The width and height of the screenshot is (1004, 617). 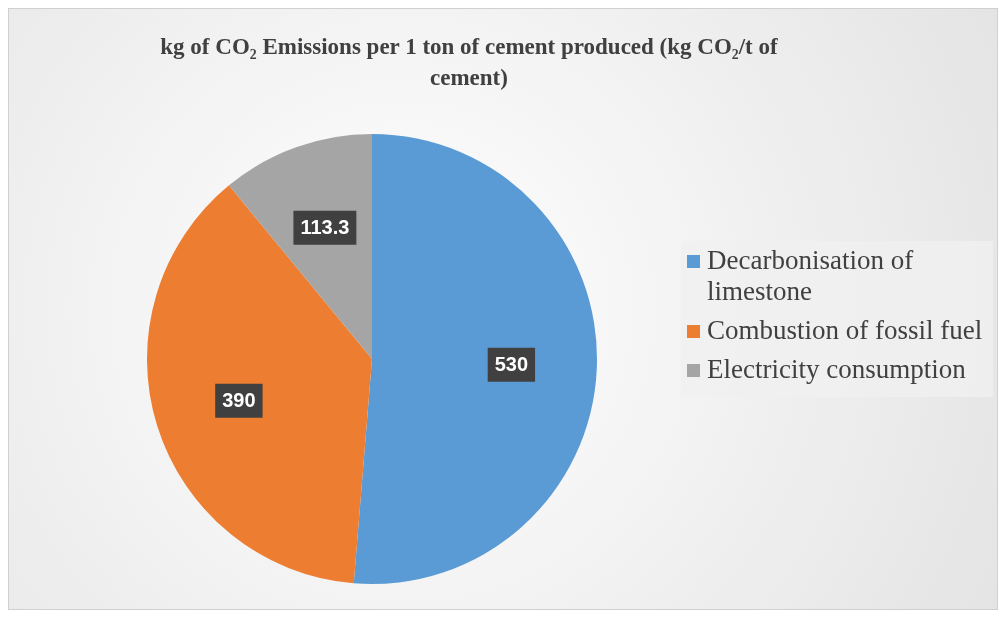 I want to click on data-label: 530, so click(x=511, y=364).